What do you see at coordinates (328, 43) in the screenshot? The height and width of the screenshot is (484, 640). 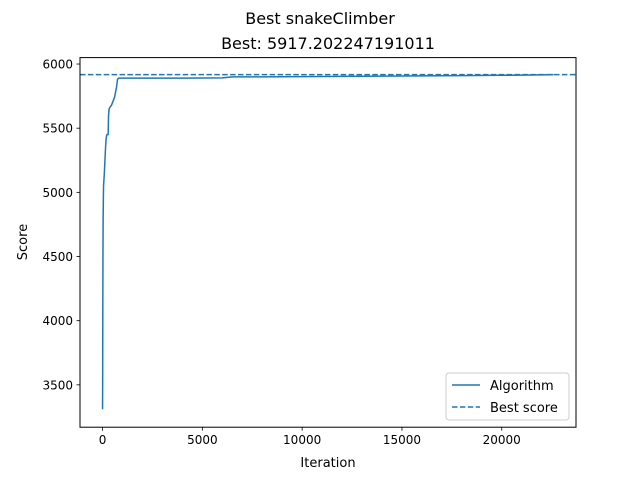 I see `chart-title: Best: 5917.202247191011` at bounding box center [328, 43].